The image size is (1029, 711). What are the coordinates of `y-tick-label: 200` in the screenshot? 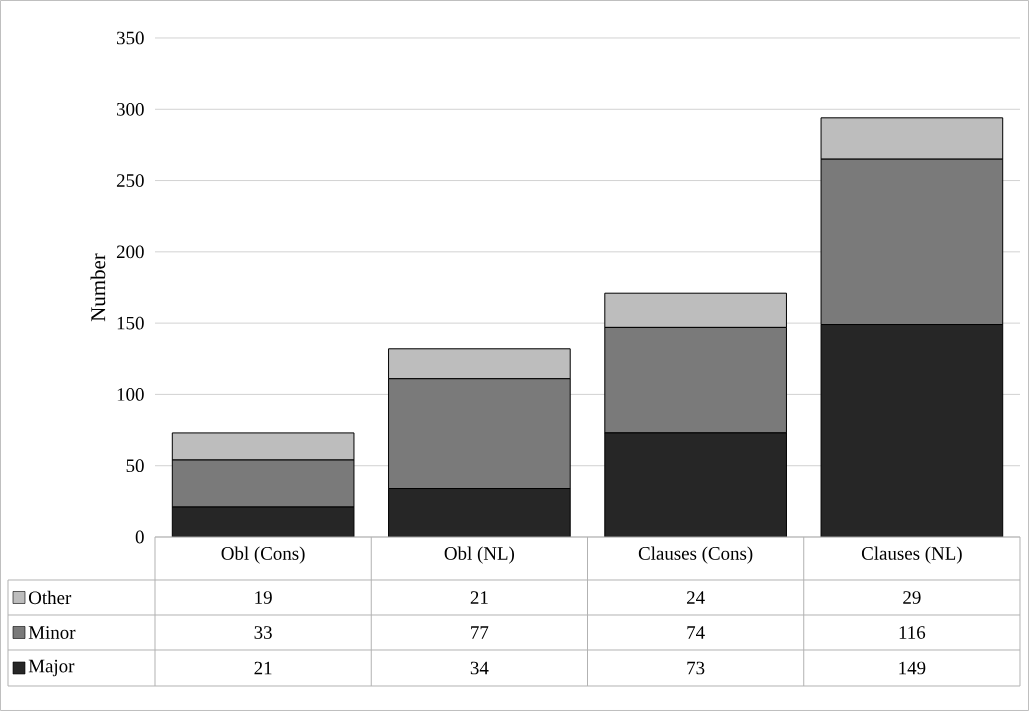 It's located at (130, 252).